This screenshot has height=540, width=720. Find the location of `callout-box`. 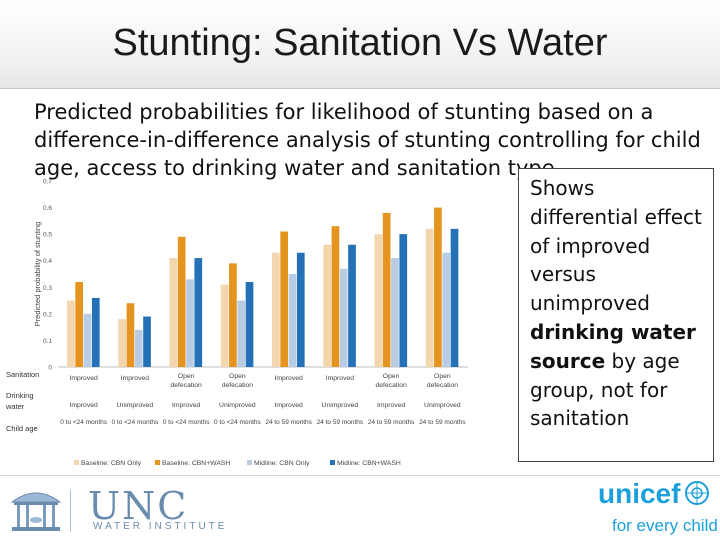

callout-box is located at coordinates (616, 315).